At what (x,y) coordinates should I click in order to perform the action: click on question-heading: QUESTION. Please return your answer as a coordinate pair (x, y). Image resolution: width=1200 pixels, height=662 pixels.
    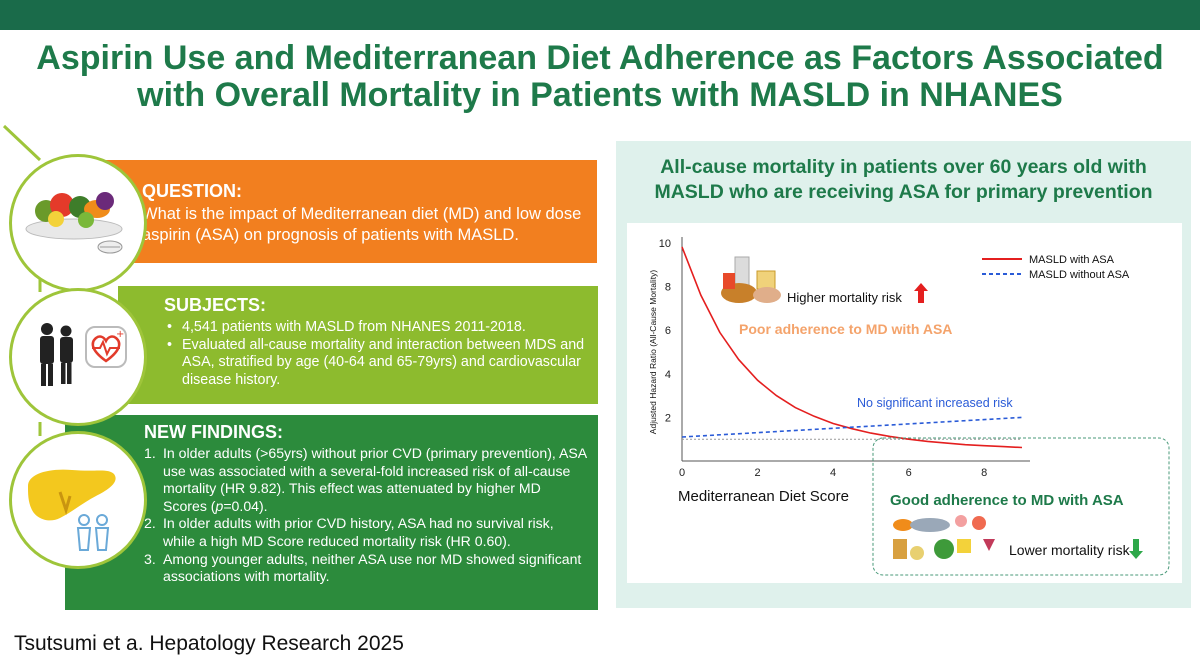
    Looking at the image, I should click on (189, 191).